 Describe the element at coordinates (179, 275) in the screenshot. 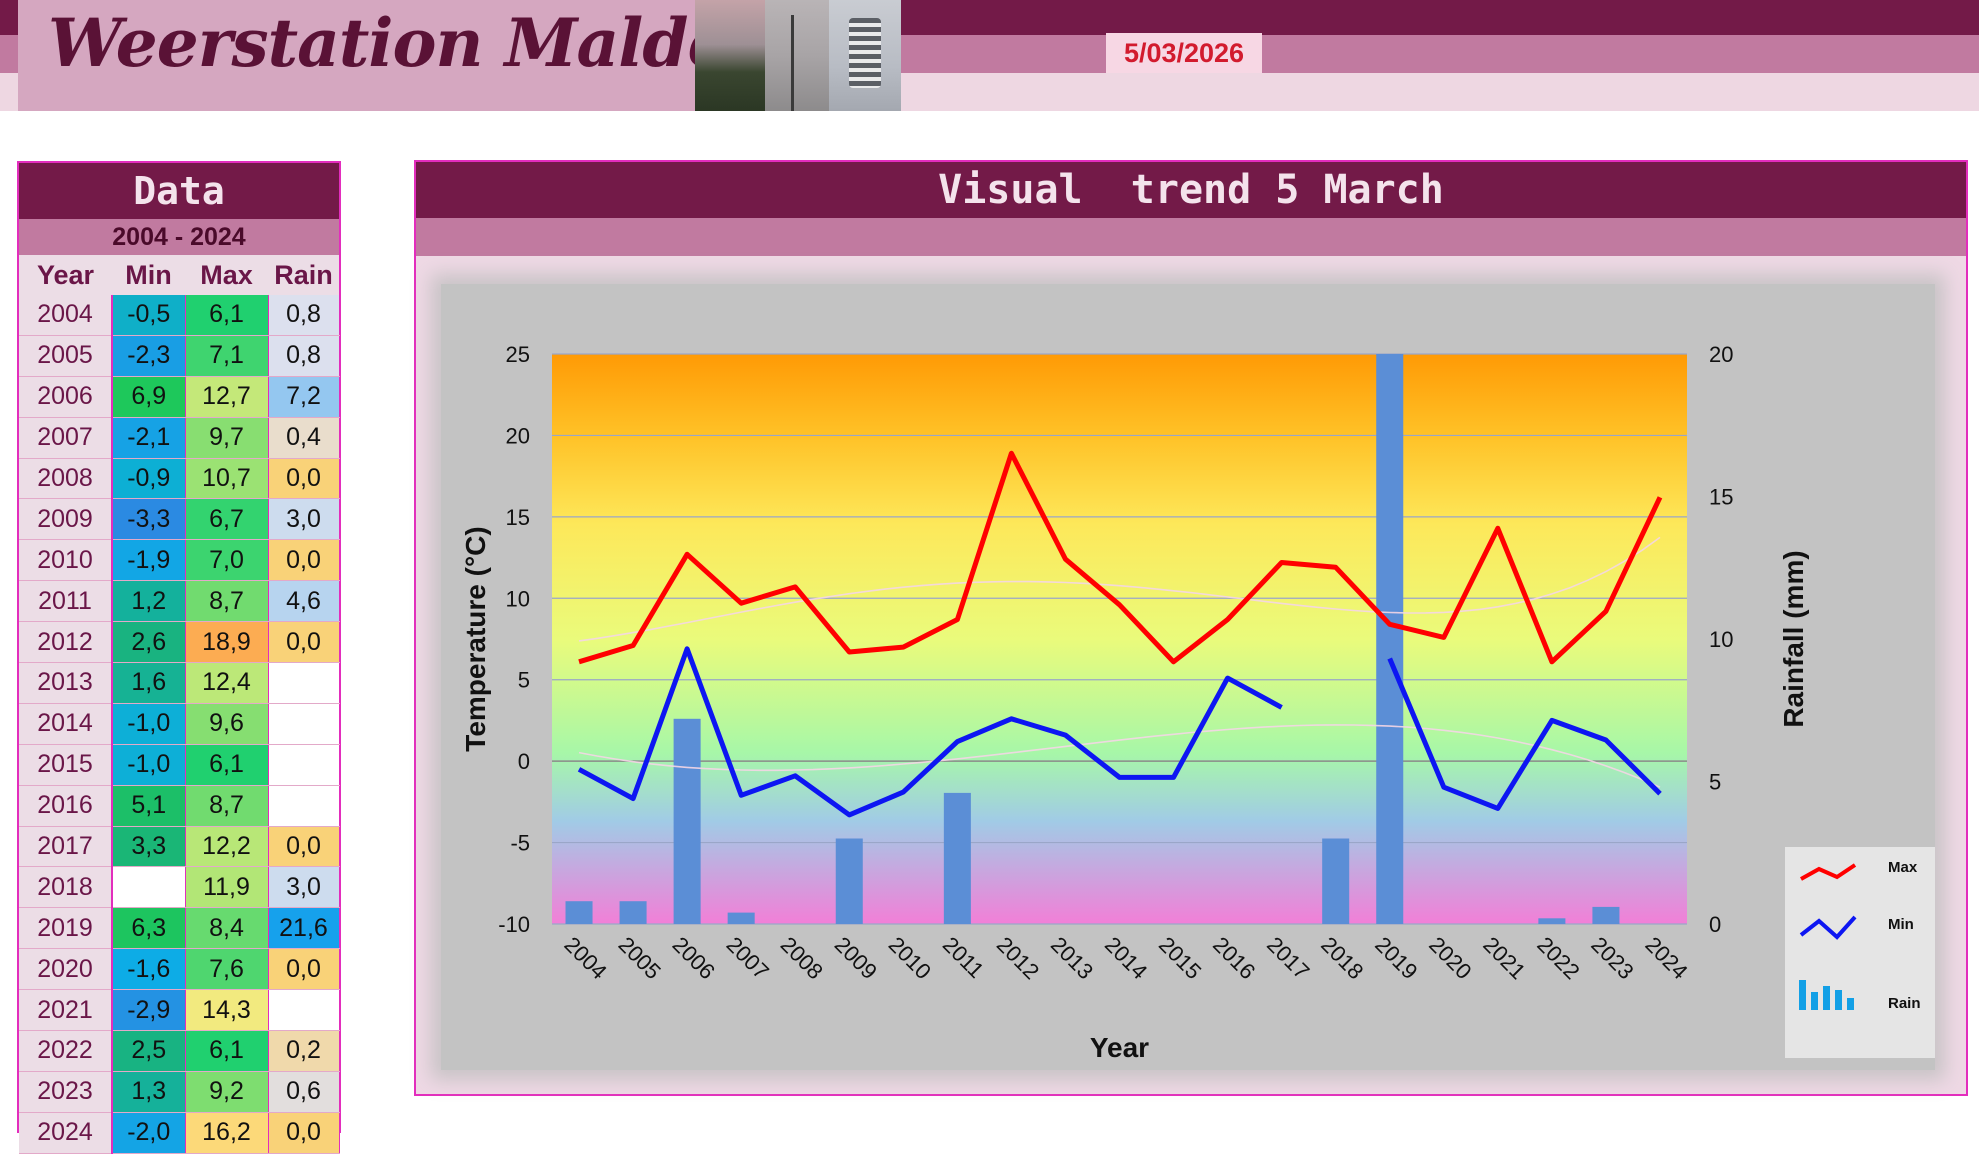

I see `data-table-header: Year Min Max Rain` at that location.